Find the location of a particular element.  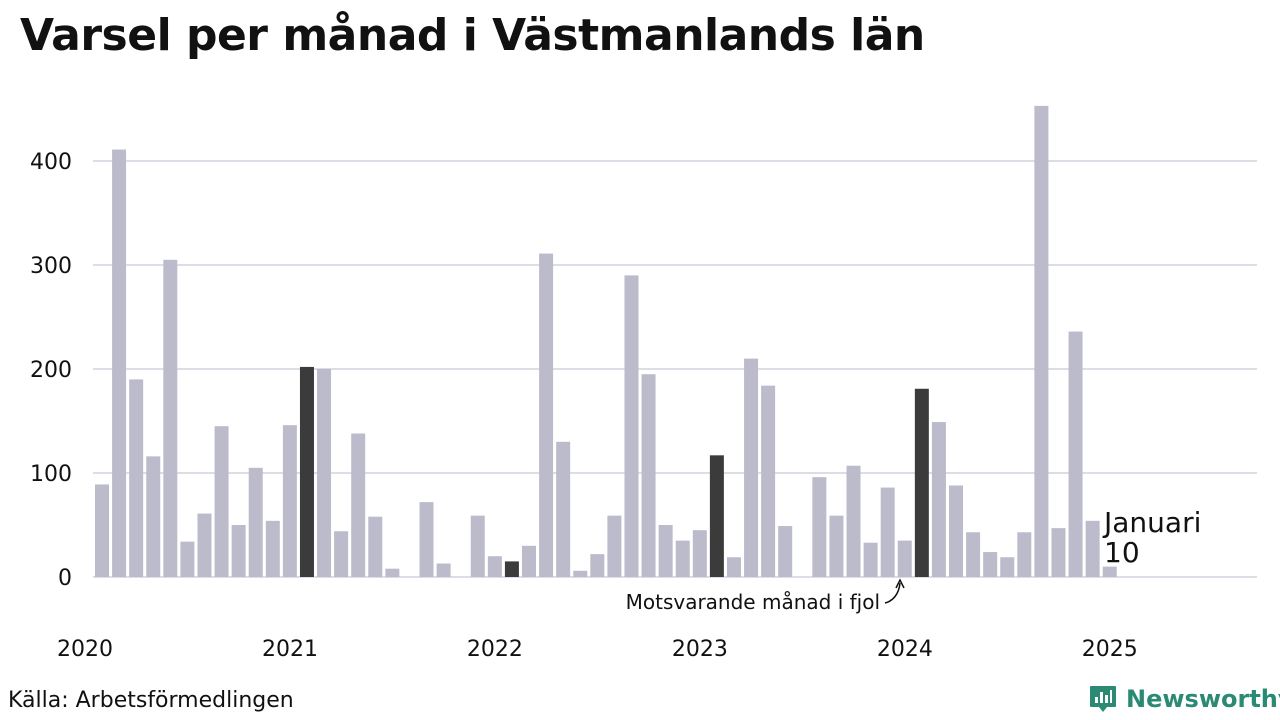

brand-name: Newsworthy is located at coordinates (1203, 699).